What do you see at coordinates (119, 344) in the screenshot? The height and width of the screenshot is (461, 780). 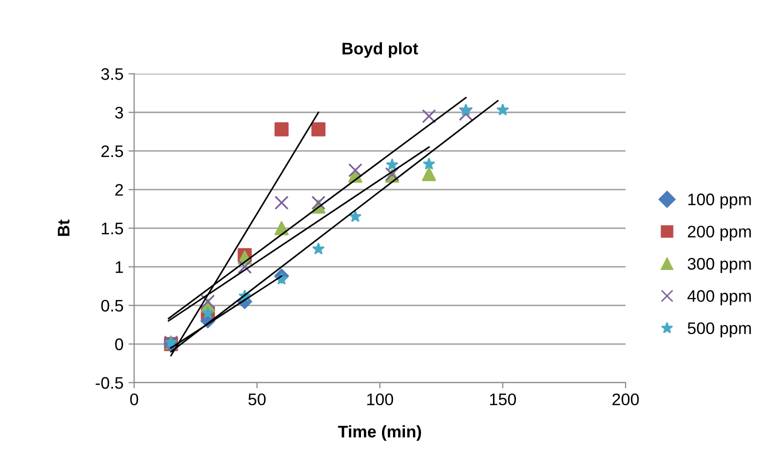 I see `y-tick-label: 0` at bounding box center [119, 344].